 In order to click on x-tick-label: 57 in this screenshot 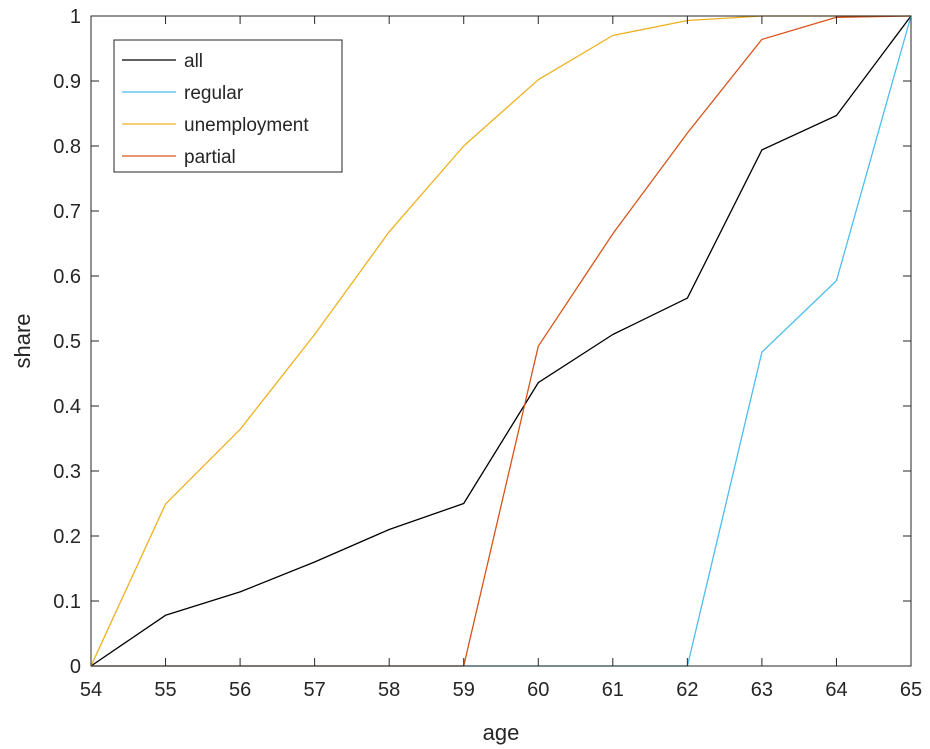, I will do `click(315, 690)`.